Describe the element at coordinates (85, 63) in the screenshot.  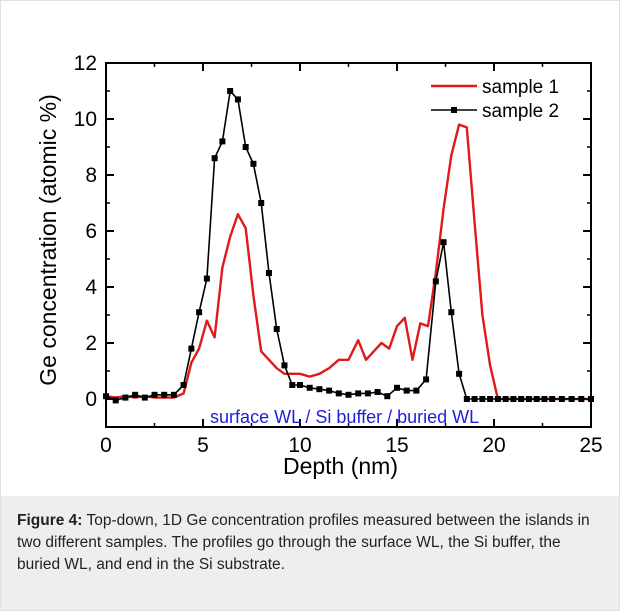
I see `y-tick-label: 12` at that location.